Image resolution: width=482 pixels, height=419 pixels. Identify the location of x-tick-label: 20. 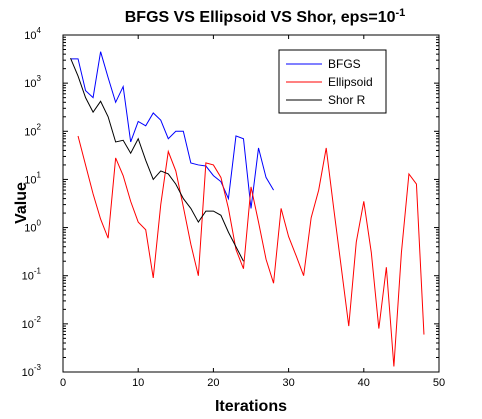
(213, 383).